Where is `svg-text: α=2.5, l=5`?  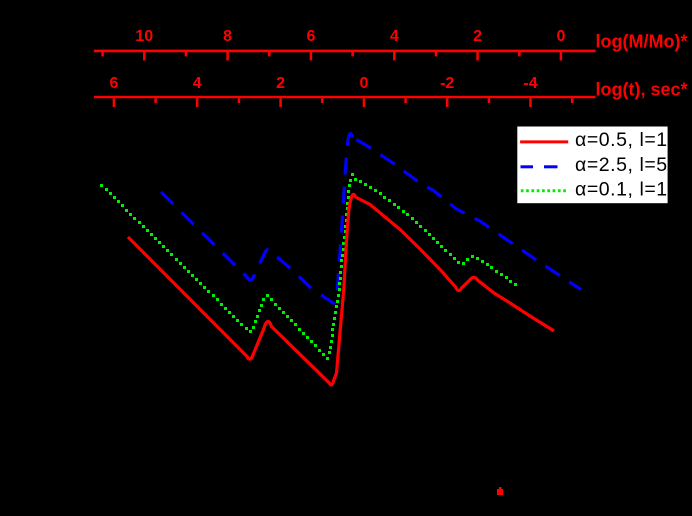
svg-text: α=2.5, l=5 is located at coordinates (621, 165).